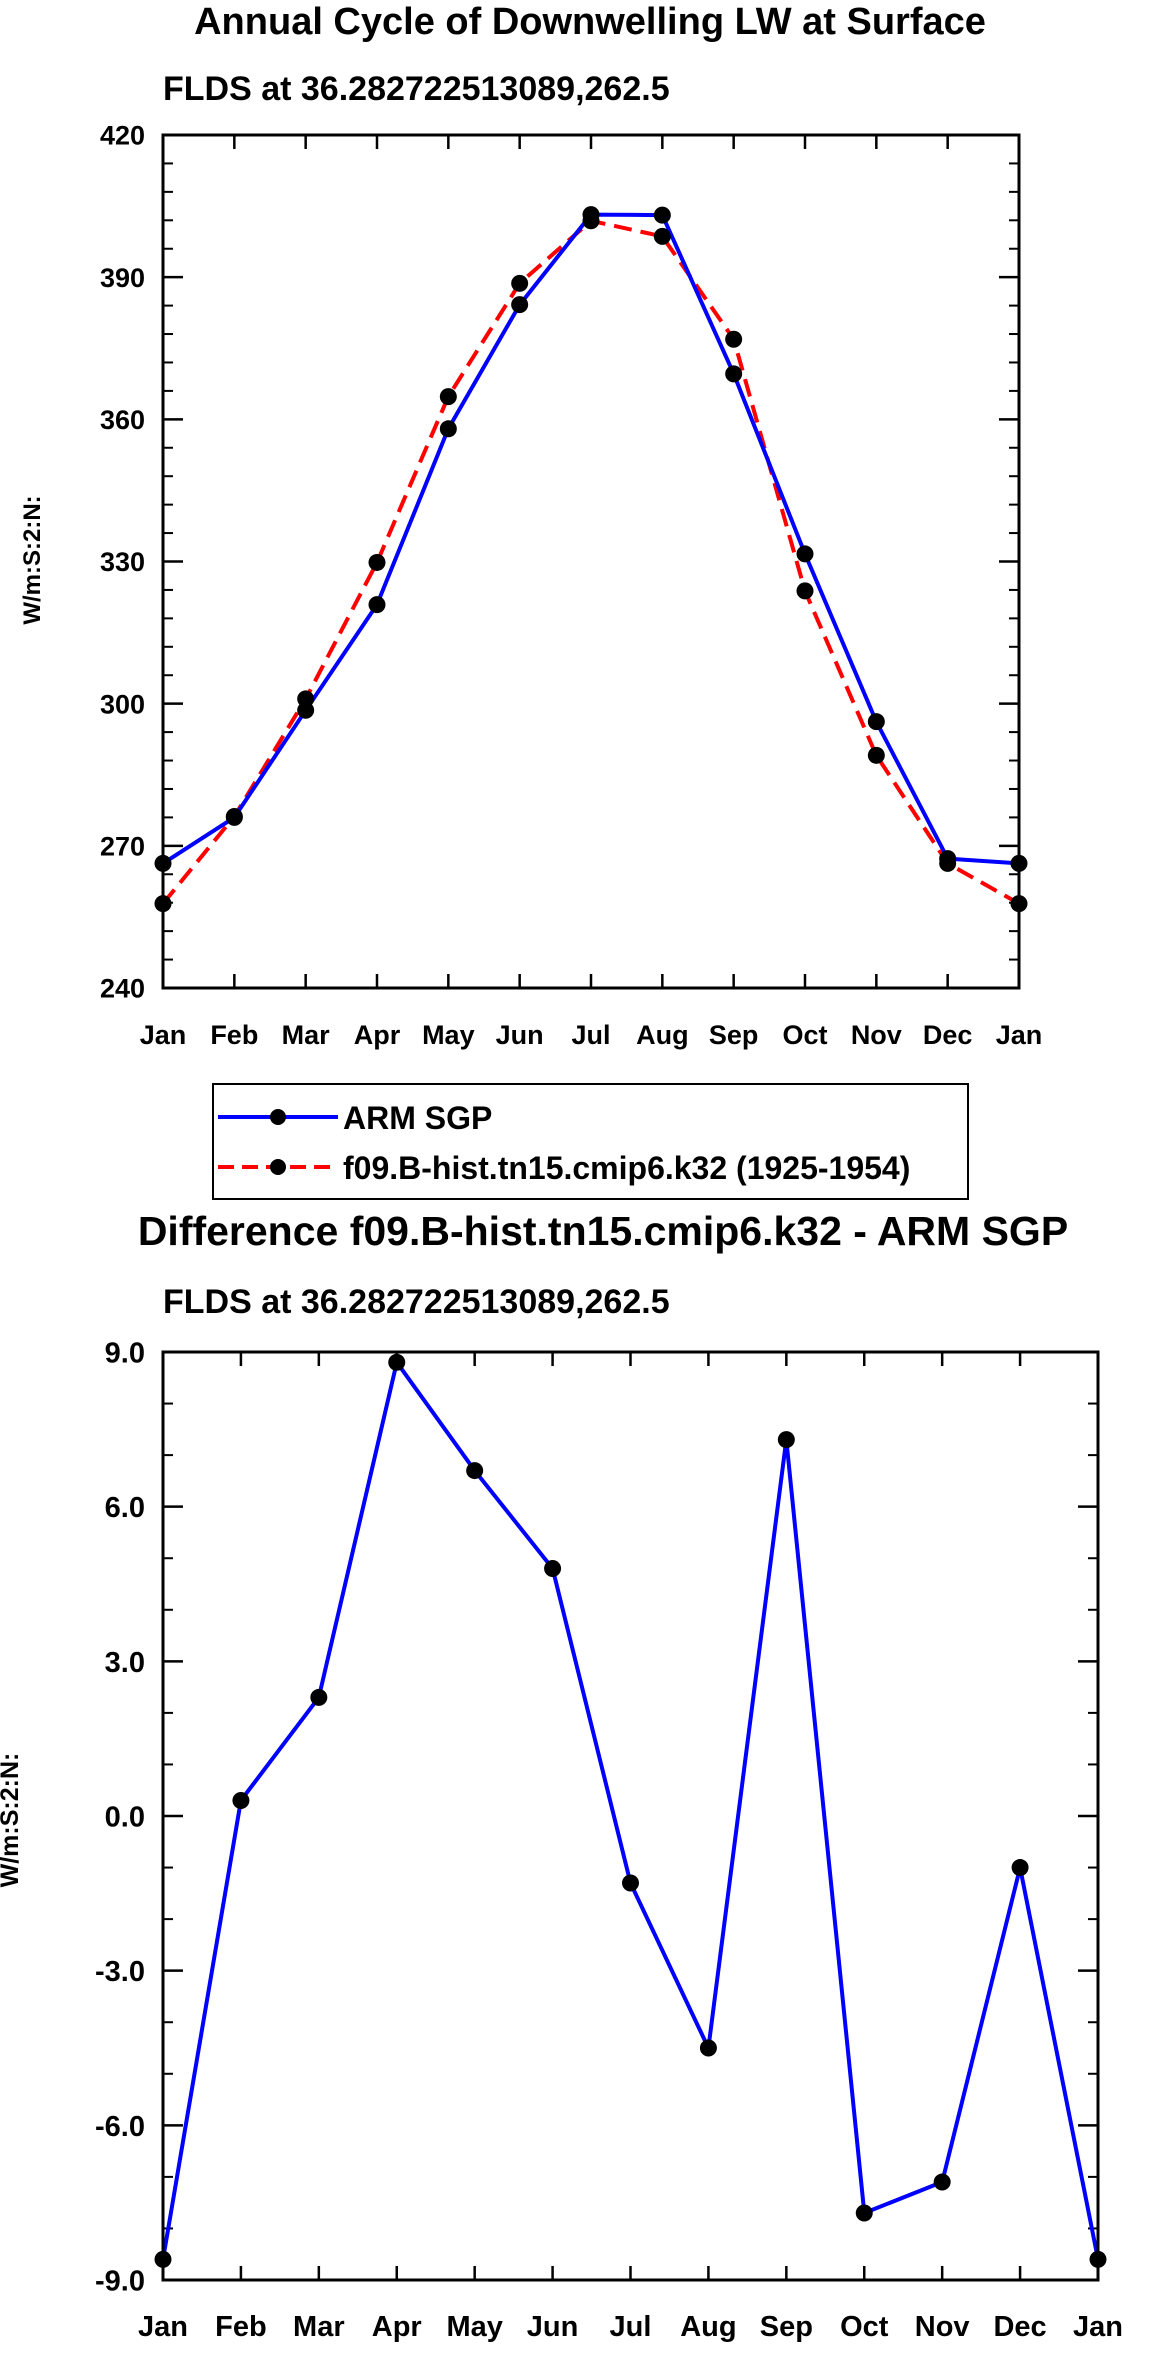 The width and height of the screenshot is (1160, 2359). What do you see at coordinates (125, 1353) in the screenshot?
I see `chart2-ytick-label: 9.0` at bounding box center [125, 1353].